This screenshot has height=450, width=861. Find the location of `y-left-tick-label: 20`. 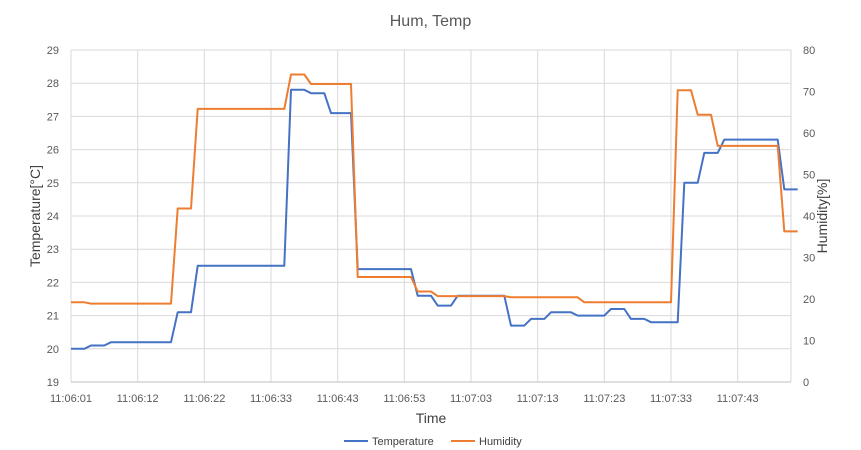

y-left-tick-label: 20 is located at coordinates (53, 350).